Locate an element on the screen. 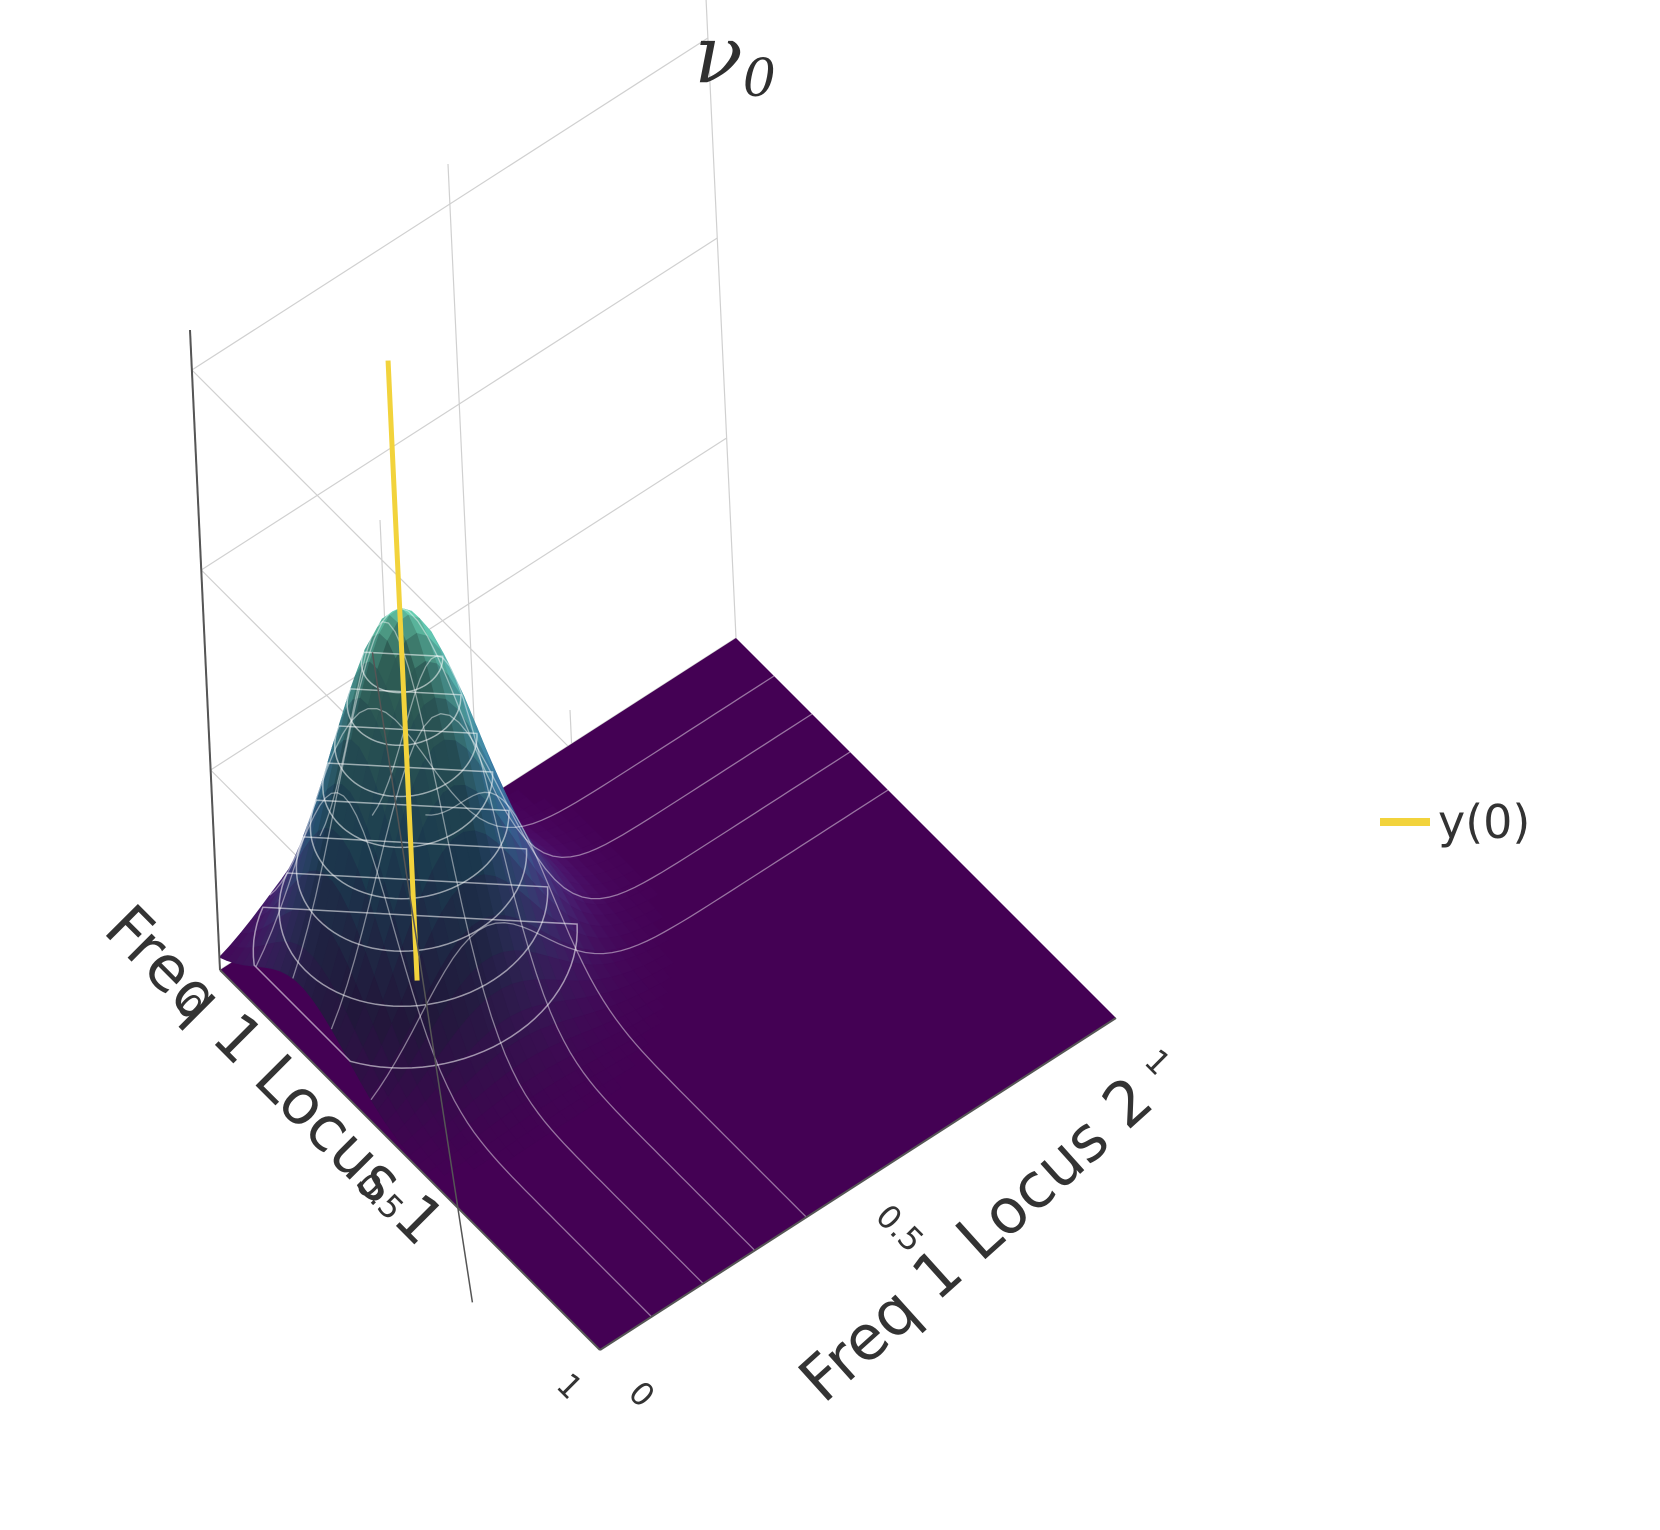 Image resolution: width=1660 pixels, height=1530 pixels. chart-title: ν0 is located at coordinates (735, 58).